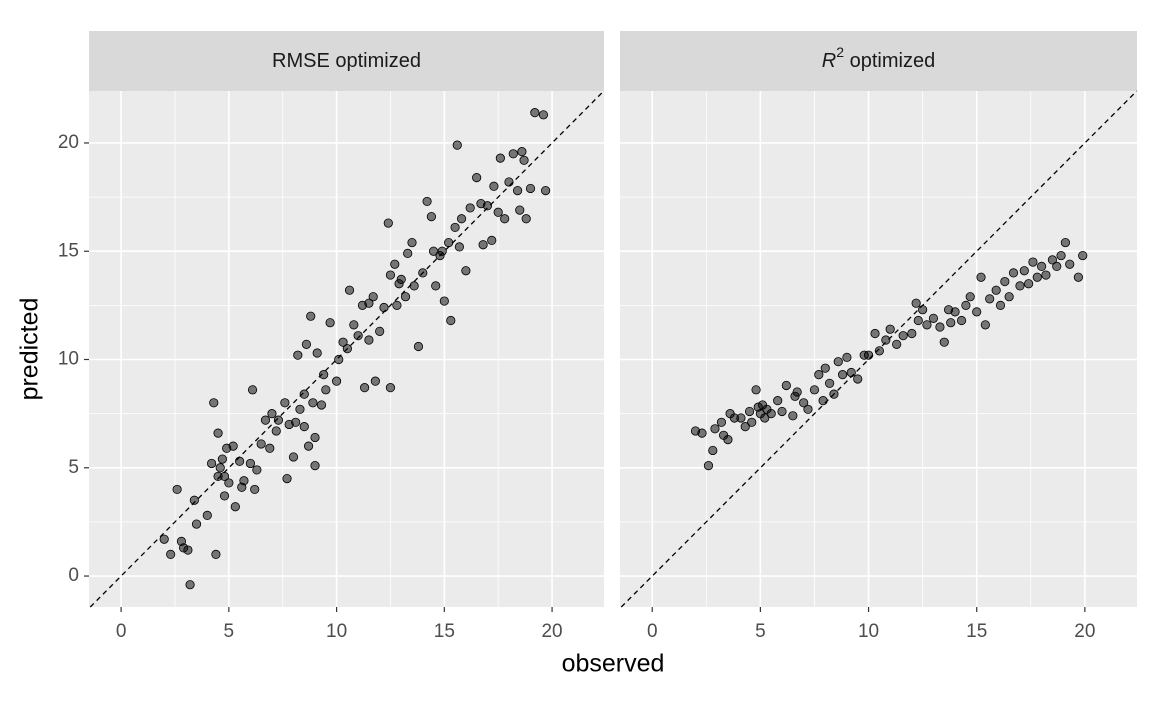 The width and height of the screenshot is (1152, 711). What do you see at coordinates (73, 467) in the screenshot?
I see `y-tick-label: 5` at bounding box center [73, 467].